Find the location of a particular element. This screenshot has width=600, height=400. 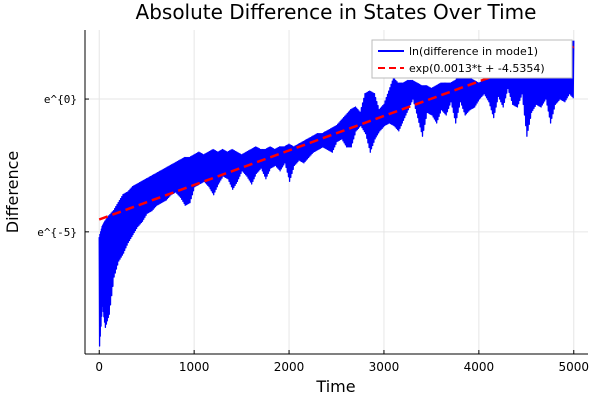

x-axis-label: Time is located at coordinates (335, 386).